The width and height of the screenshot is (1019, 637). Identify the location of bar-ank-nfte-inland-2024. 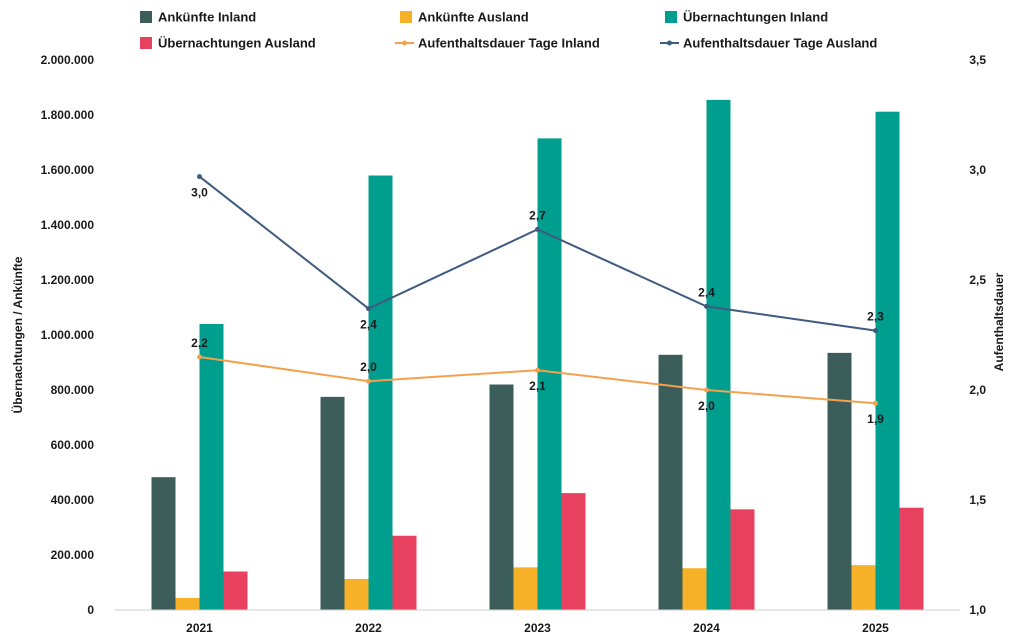
(670, 482).